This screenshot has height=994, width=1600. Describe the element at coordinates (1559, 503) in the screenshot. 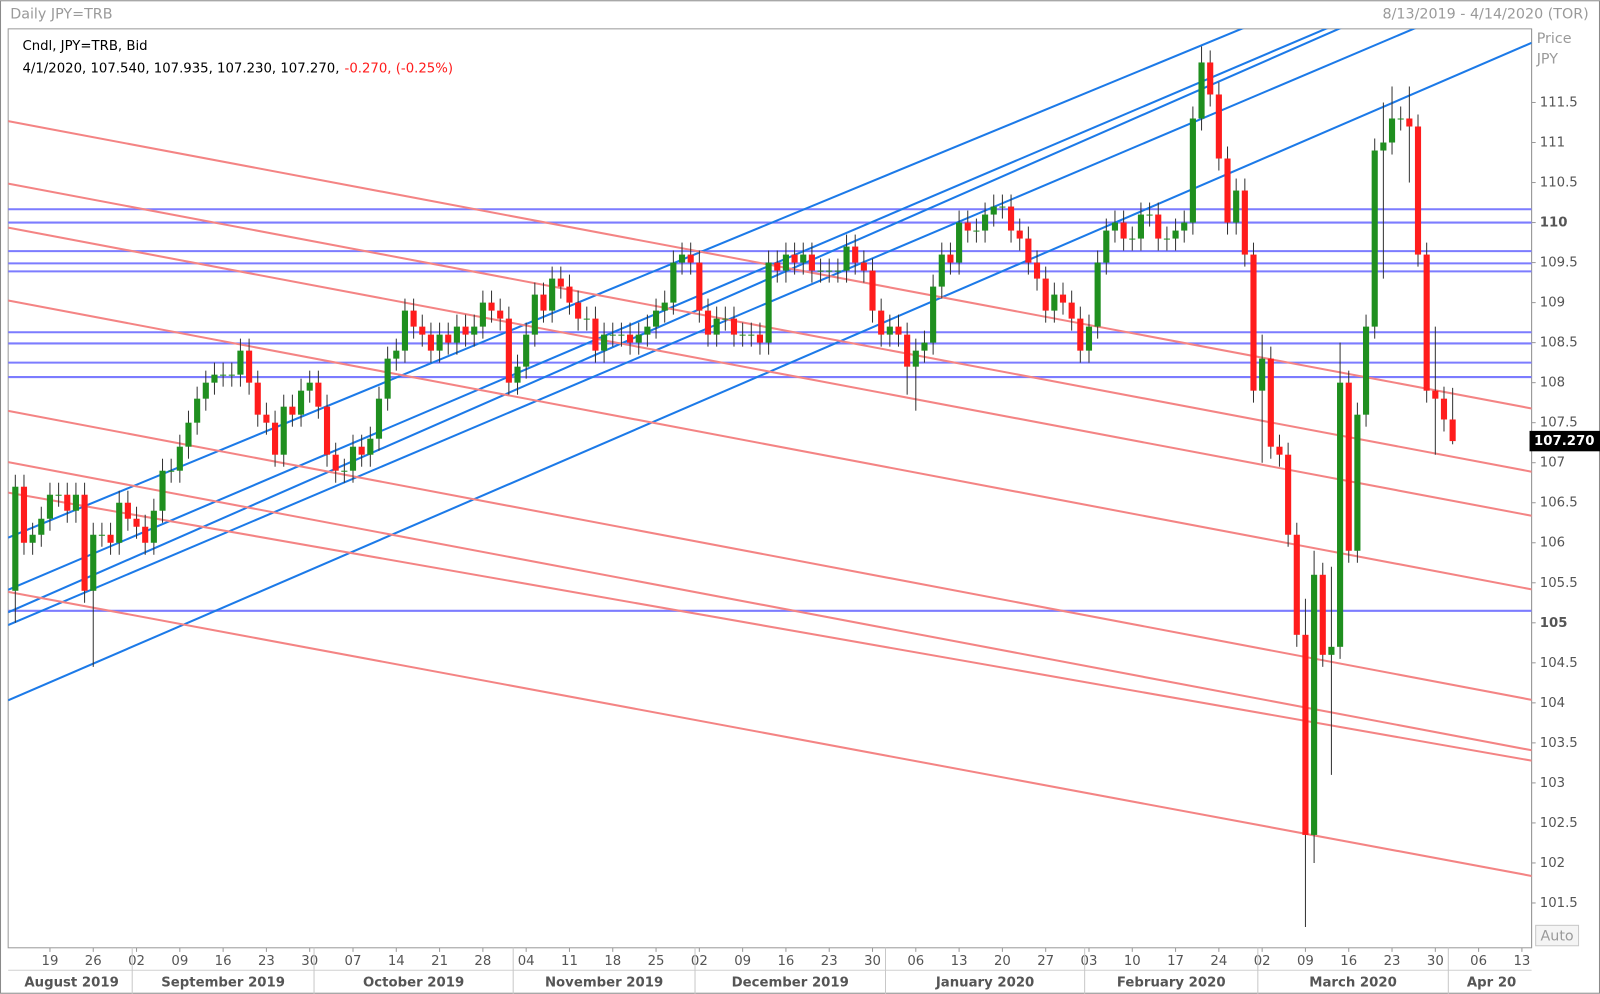

I see `y-tick-label: 106.5` at that location.